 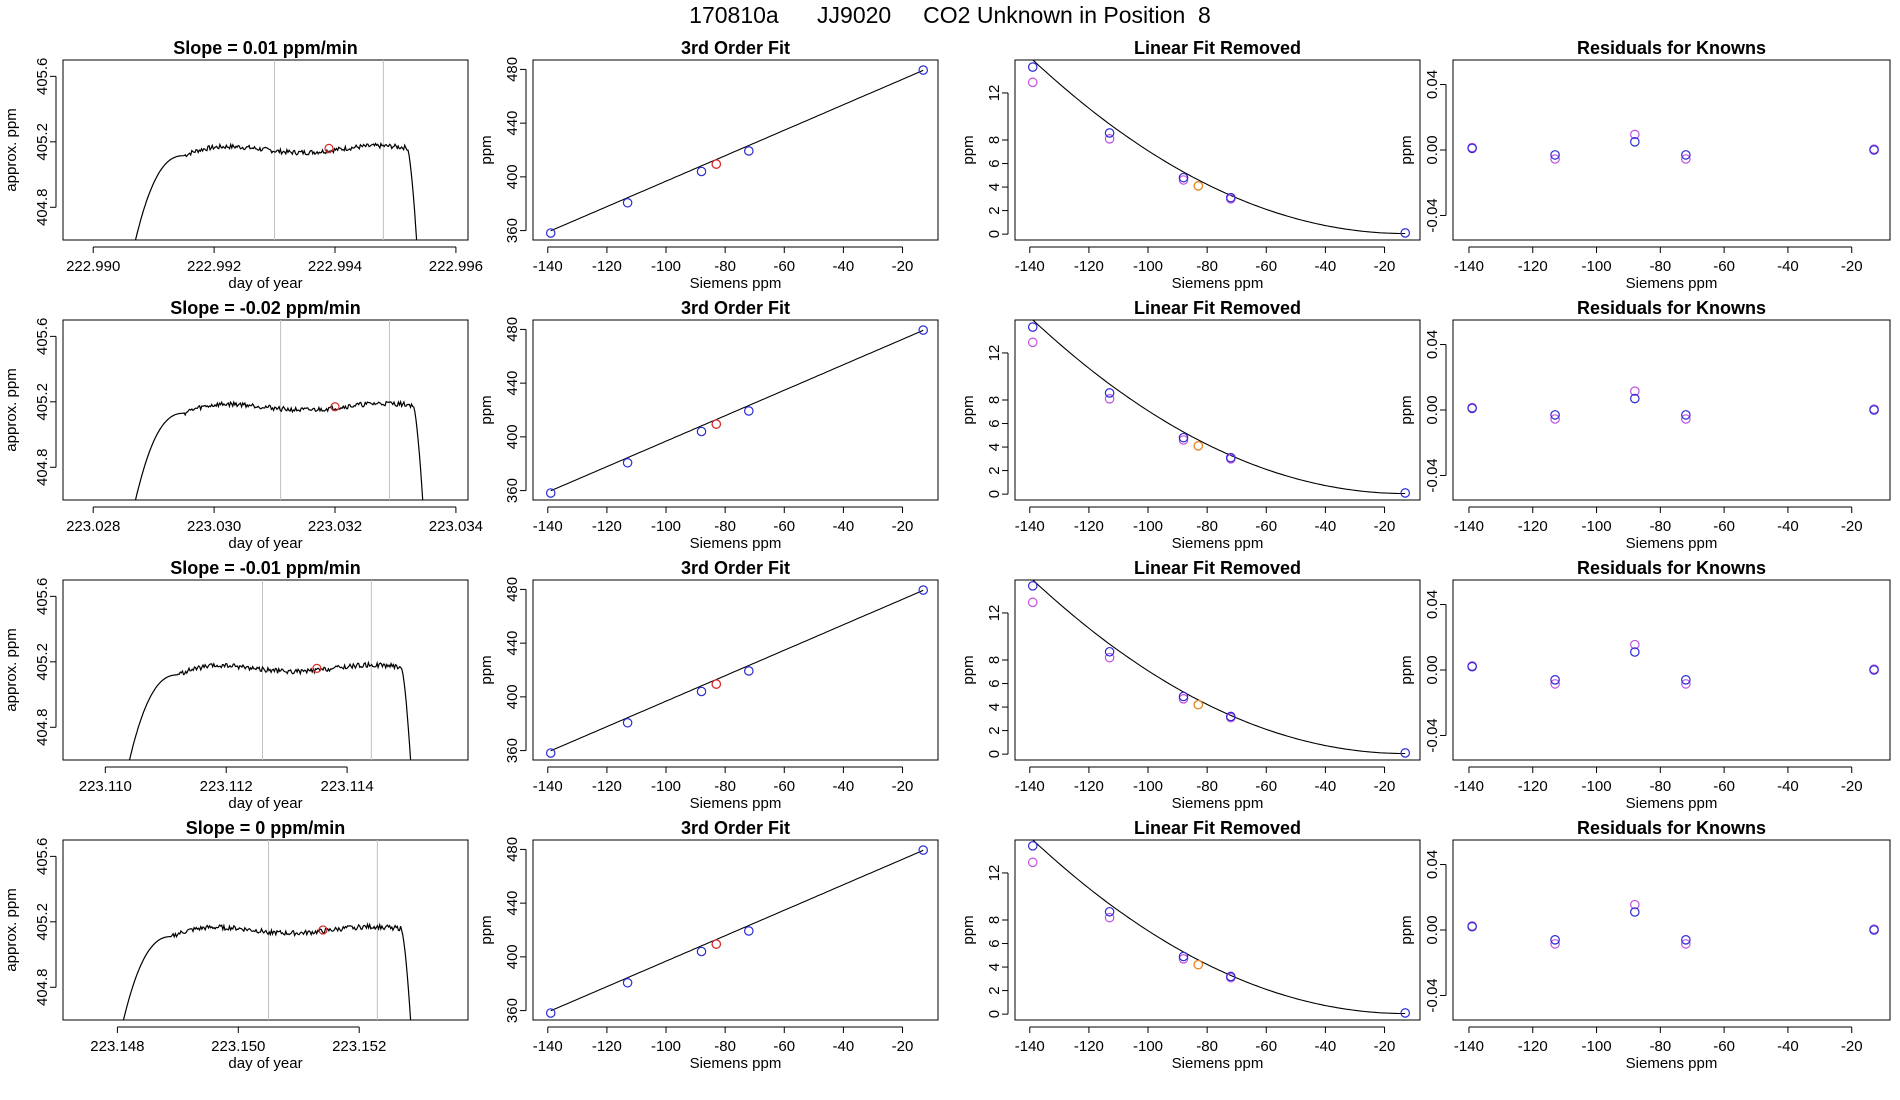 I want to click on x-tick-label: 223.114, so click(x=347, y=786).